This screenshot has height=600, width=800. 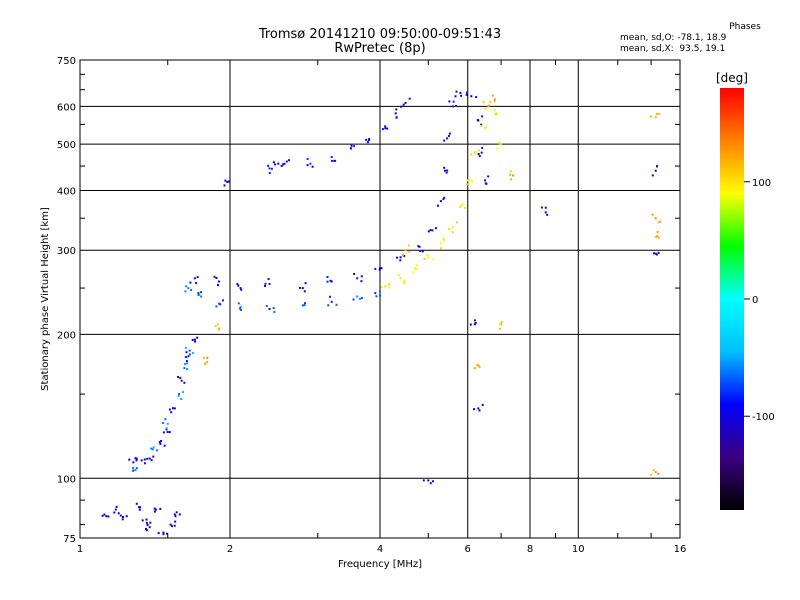 I want to click on phases-x-line: mean, sd,X: 93.5, 19.1, so click(x=673, y=49).